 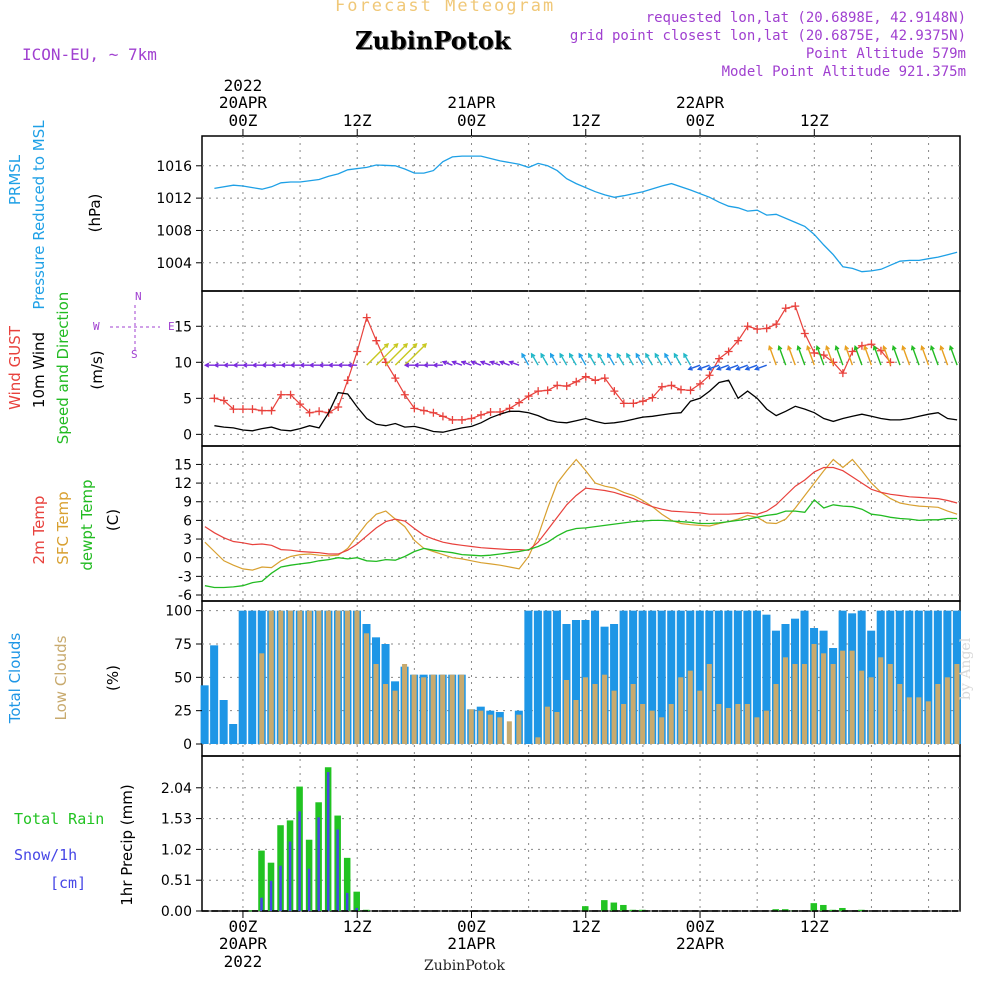 I want to click on bottom-x-date-label: 22APR, so click(x=700, y=943).